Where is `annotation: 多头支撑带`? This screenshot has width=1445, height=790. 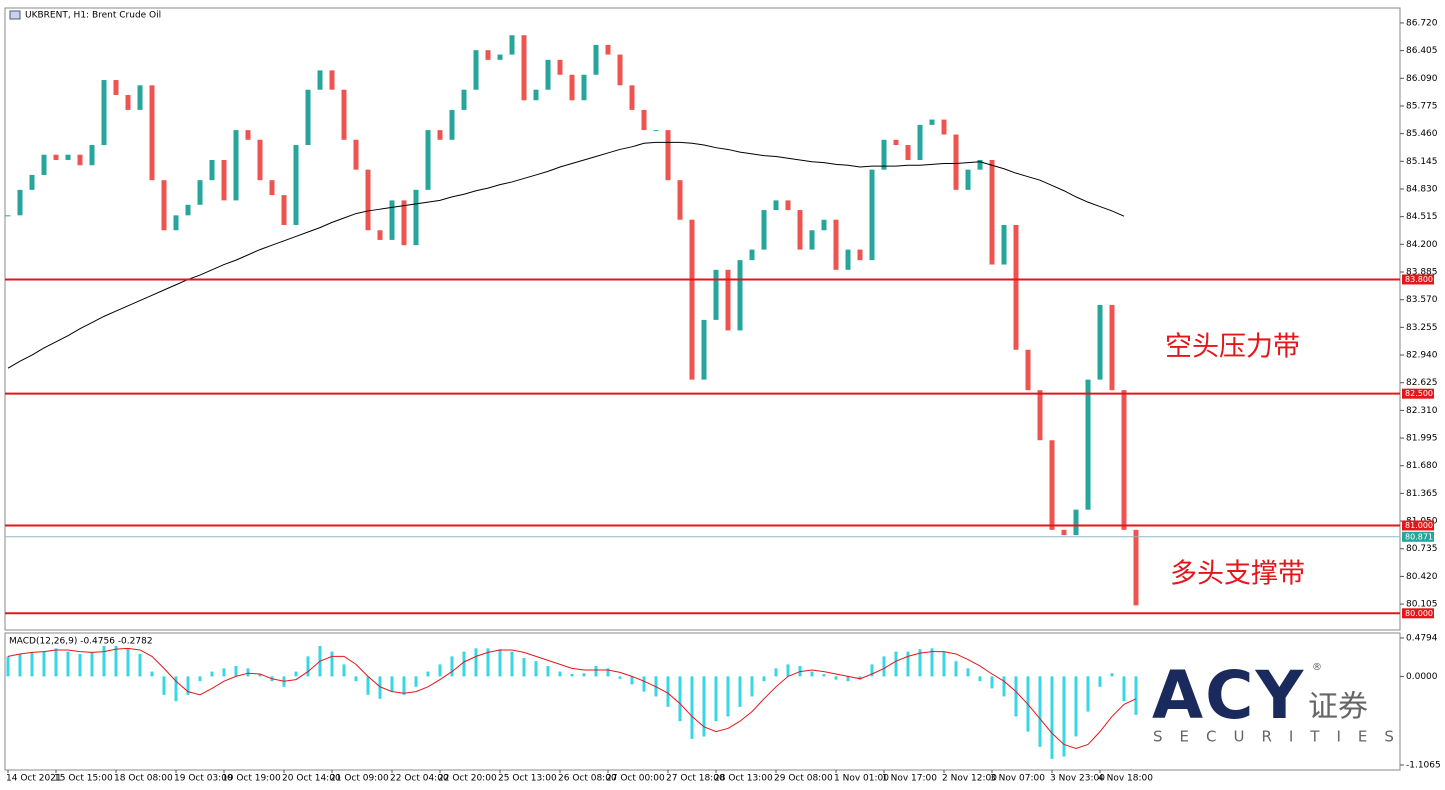
annotation: 多头支撑带 is located at coordinates (1237, 574).